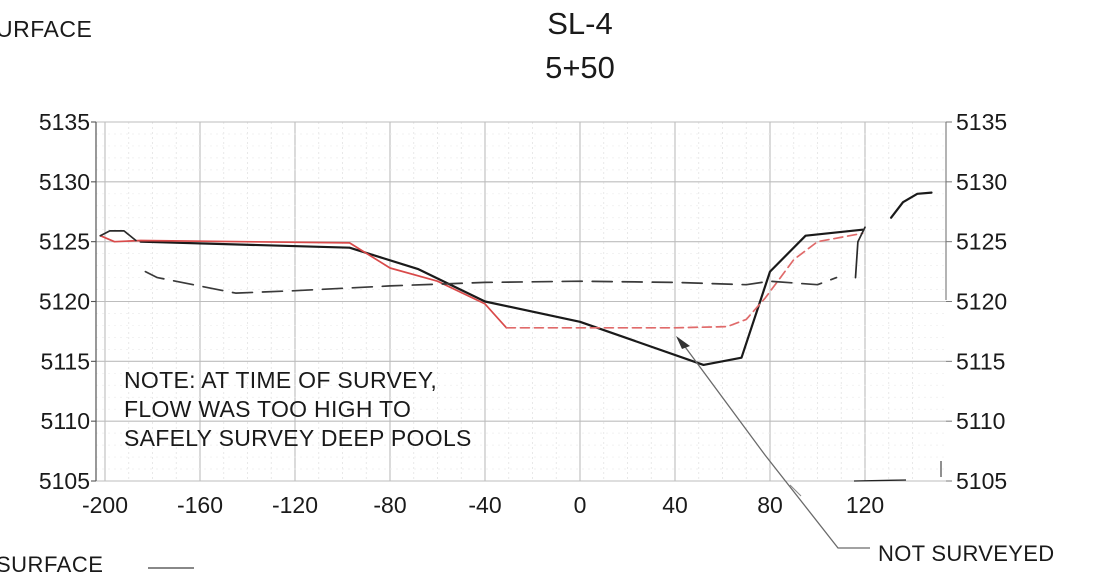  Describe the element at coordinates (298, 438) in the screenshot. I see `note-line: SAFELY SURVEY DEEP POOLS` at that location.